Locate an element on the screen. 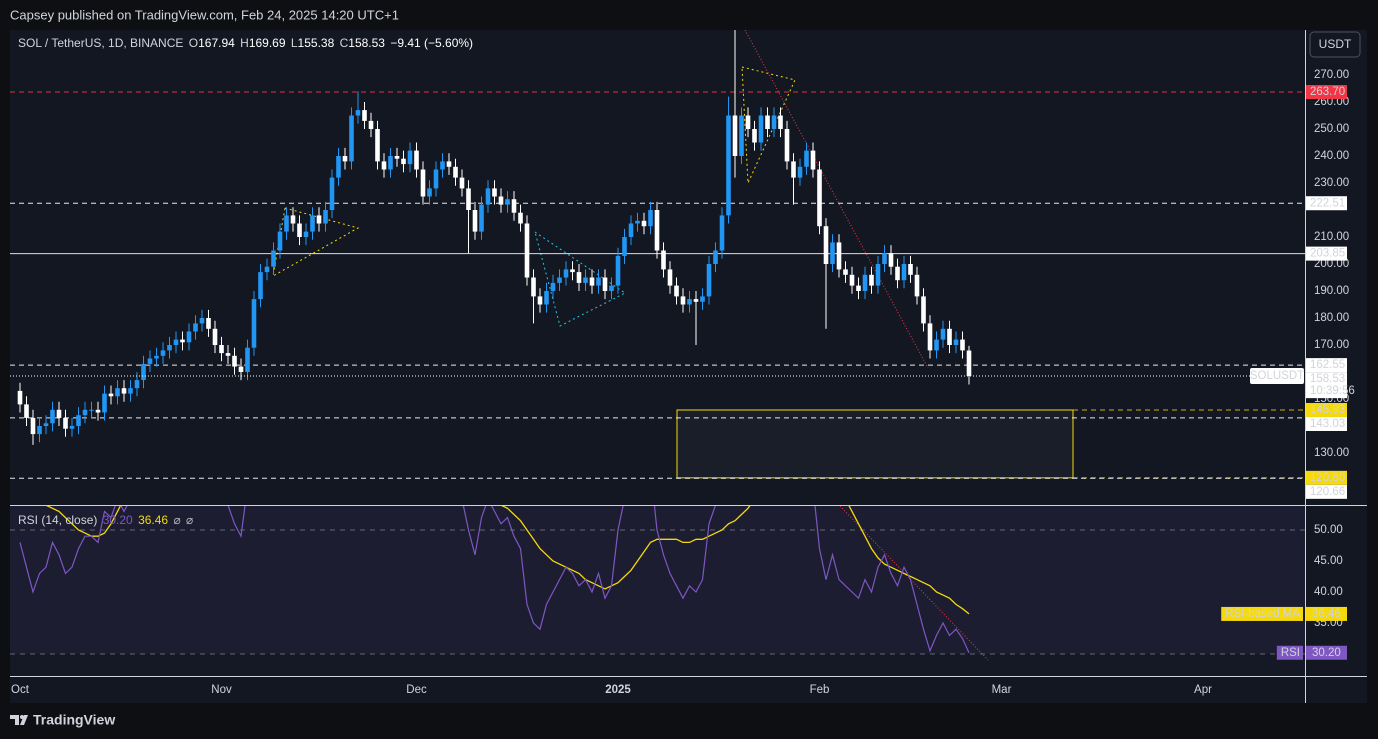 This screenshot has height=739, width=1378. currency-label: USDT is located at coordinates (1335, 44).